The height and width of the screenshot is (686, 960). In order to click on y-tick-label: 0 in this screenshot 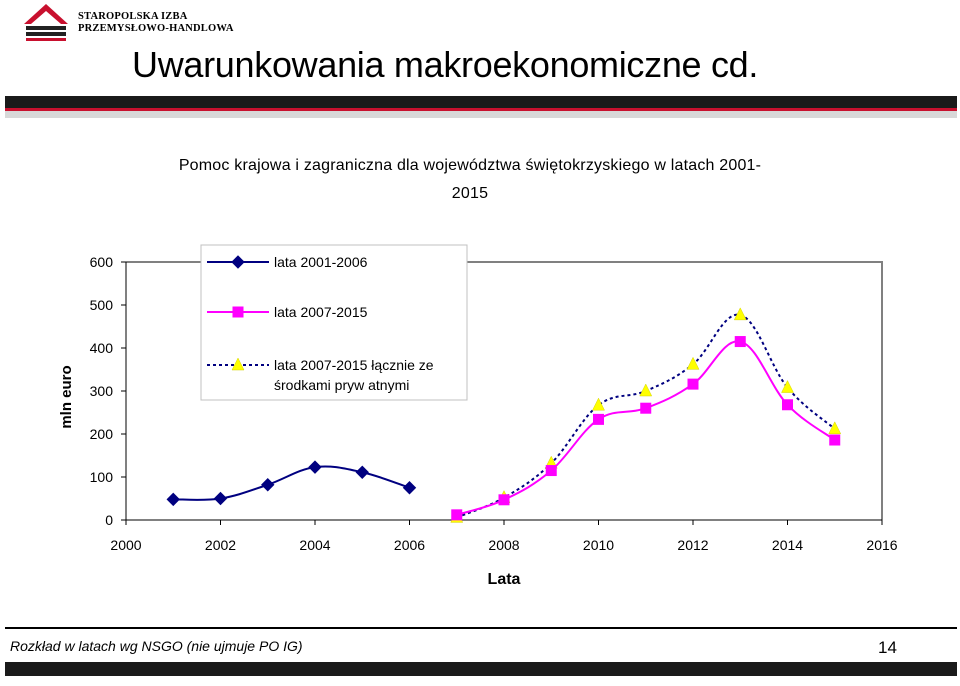, I will do `click(109, 520)`.